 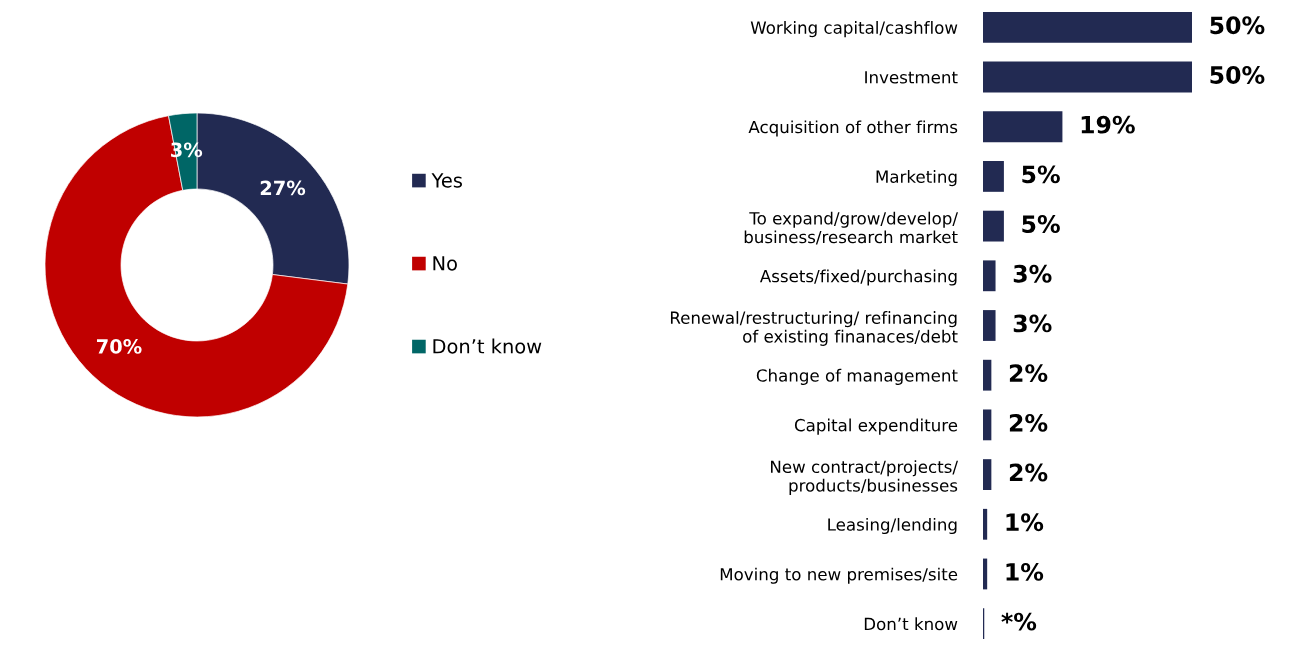 What do you see at coordinates (876, 426) in the screenshot?
I see `y-tick-label: Capital expenditure` at bounding box center [876, 426].